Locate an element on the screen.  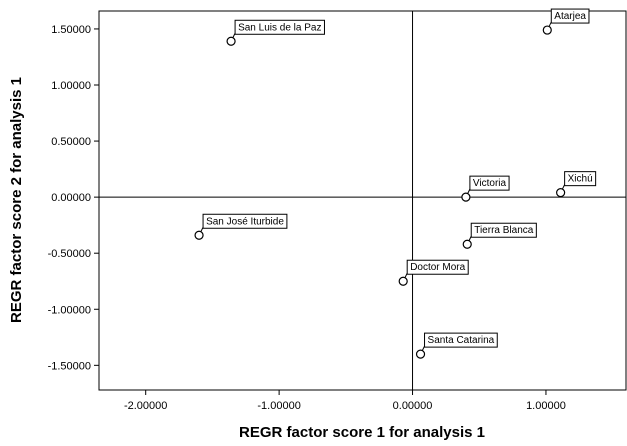
data-point: Santa Catarina is located at coordinates (456, 345).